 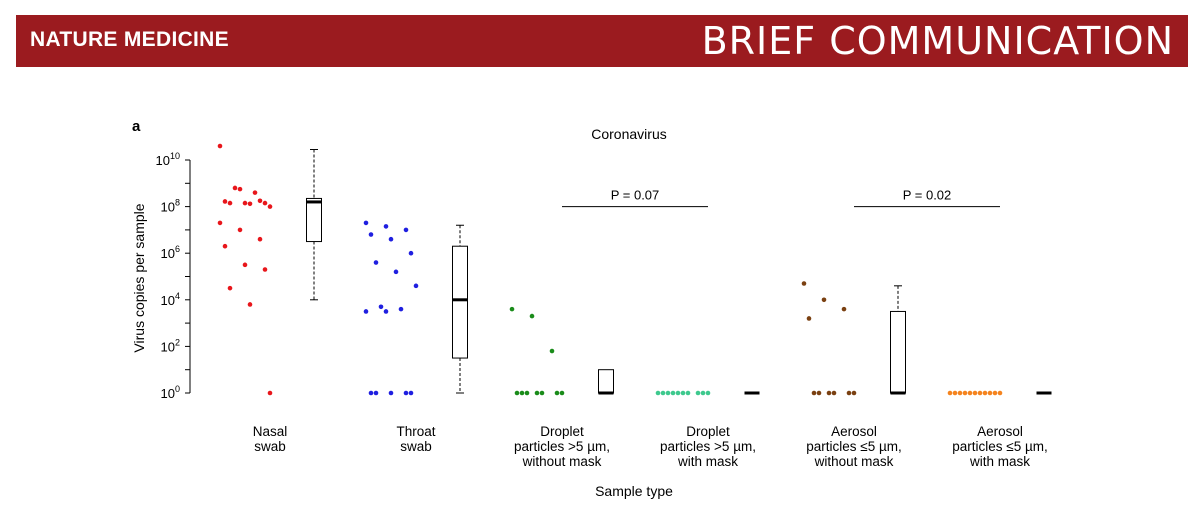 I want to click on y-tick-label: 10⁴, so click(x=170, y=299).